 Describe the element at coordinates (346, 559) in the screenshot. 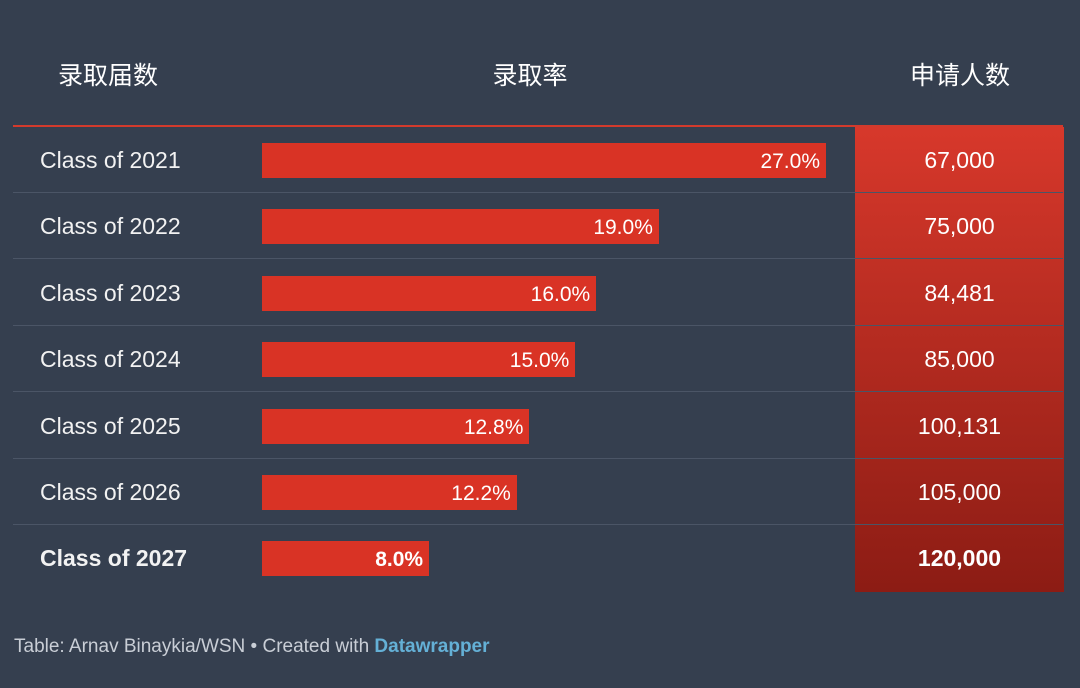

I see `rate-bar: 8.0%` at that location.